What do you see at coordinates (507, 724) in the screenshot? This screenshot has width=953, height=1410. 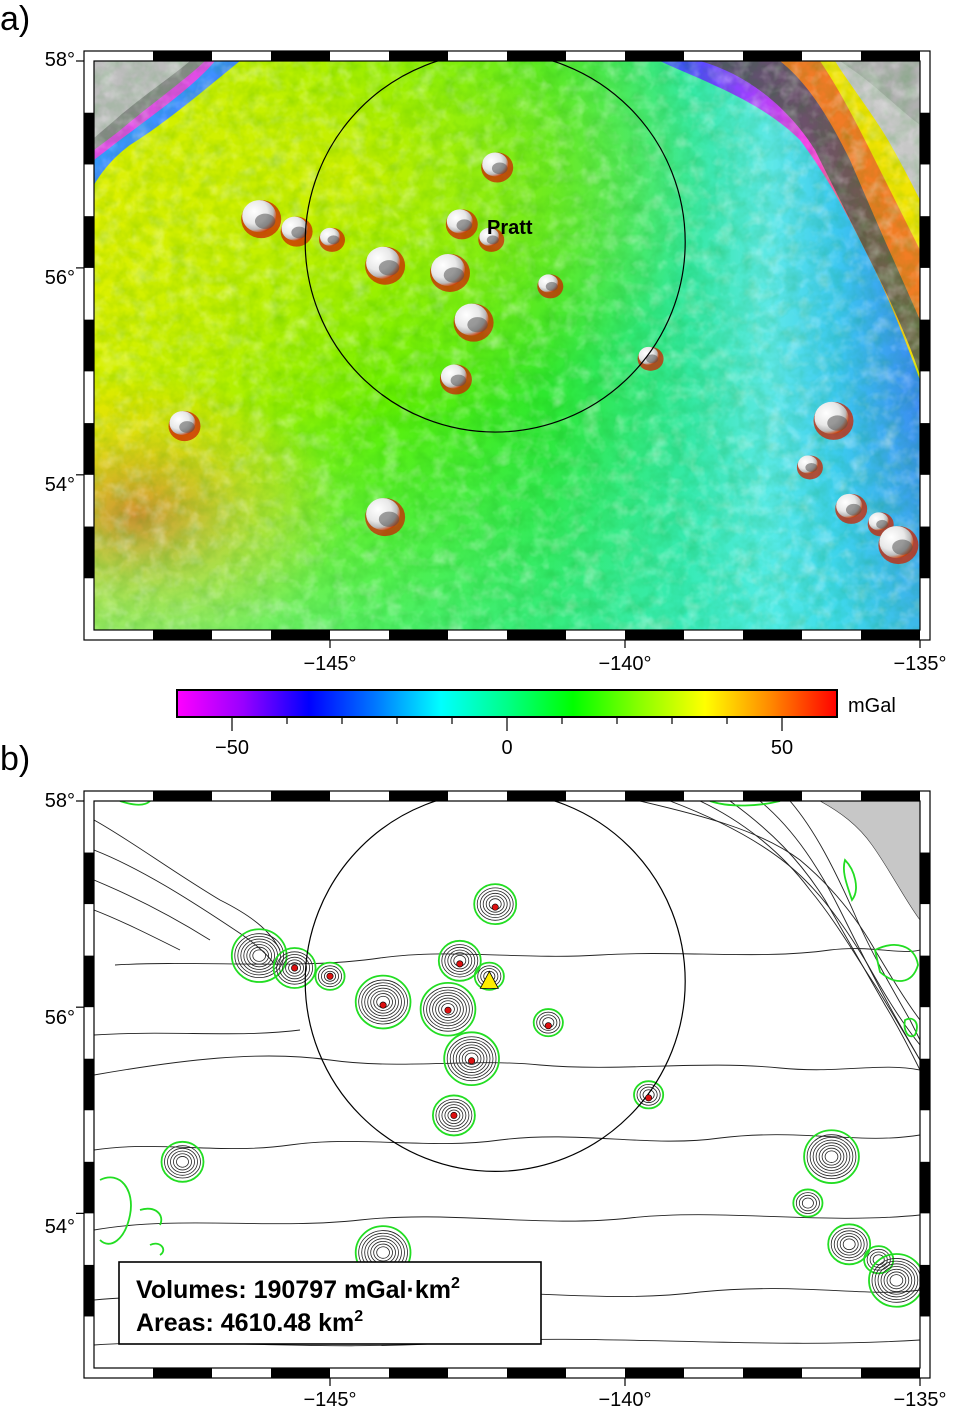 I see `colorbar-ticks` at bounding box center [507, 724].